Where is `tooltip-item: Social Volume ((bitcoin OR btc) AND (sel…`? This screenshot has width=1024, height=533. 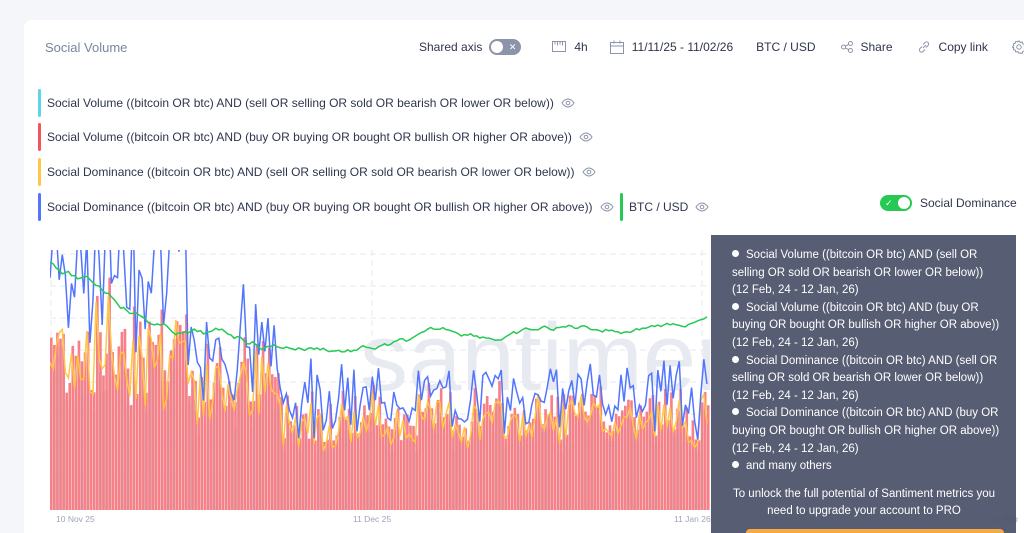 tooltip-item: Social Volume ((bitcoin OR btc) AND (sel… is located at coordinates (858, 273).